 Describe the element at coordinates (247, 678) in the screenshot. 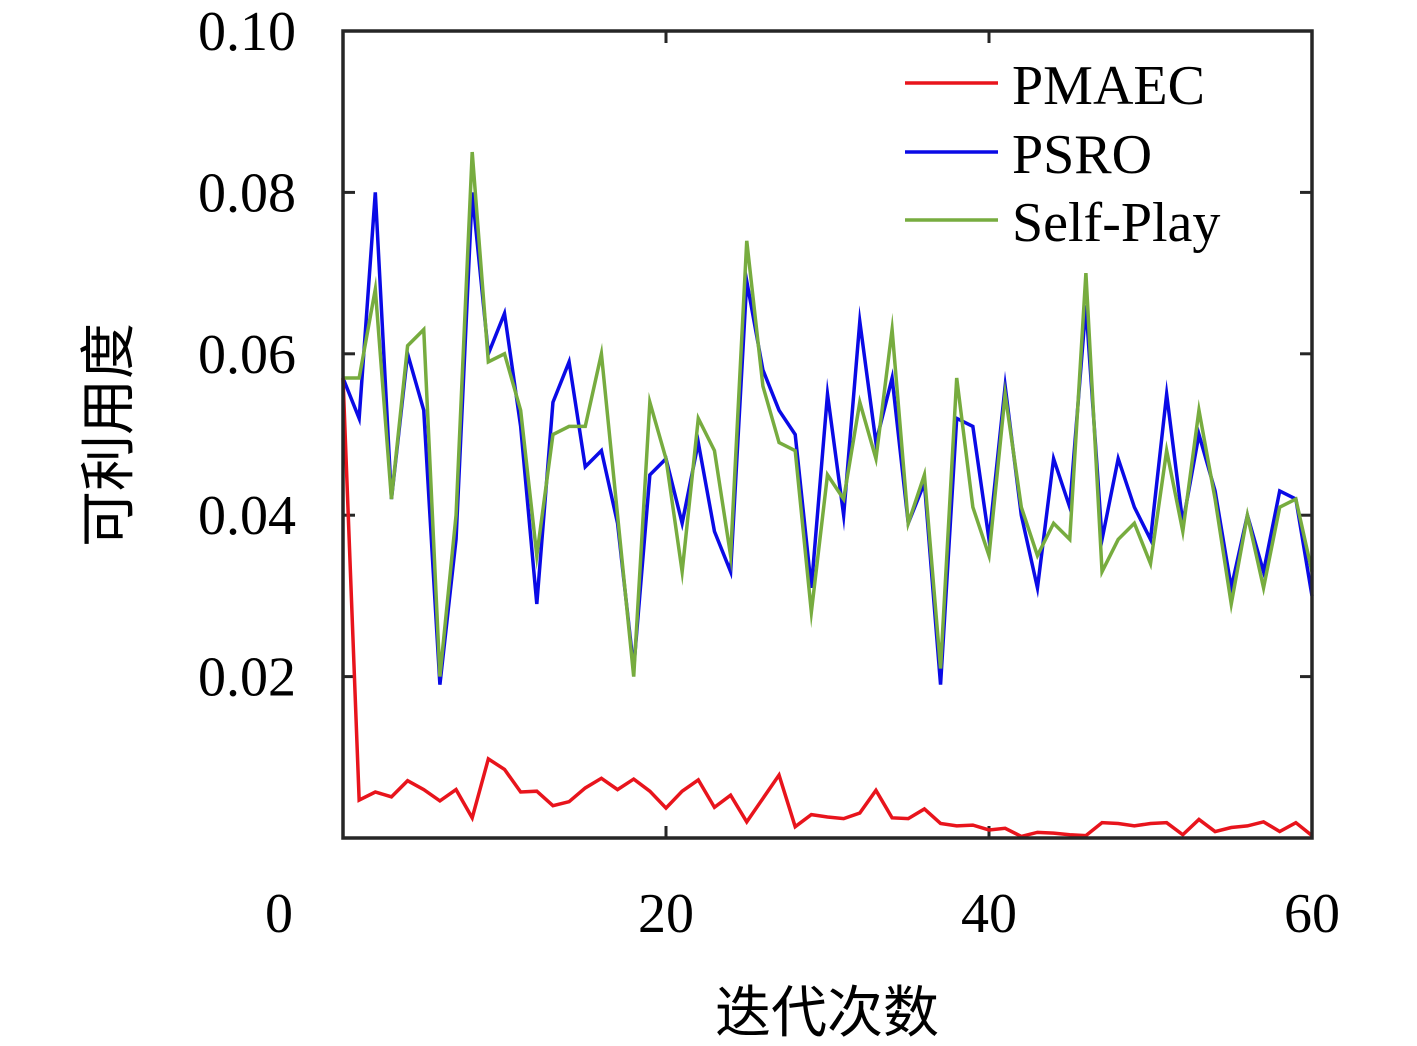

I see `y-tick-label: 0.02` at that location.